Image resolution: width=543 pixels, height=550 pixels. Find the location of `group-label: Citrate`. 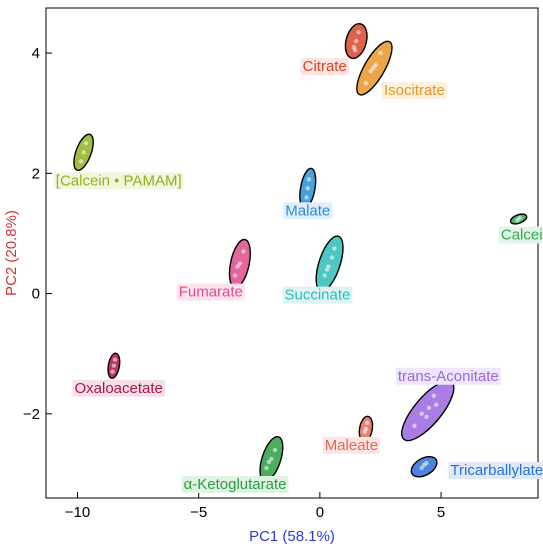

group-label: Citrate is located at coordinates (325, 66).